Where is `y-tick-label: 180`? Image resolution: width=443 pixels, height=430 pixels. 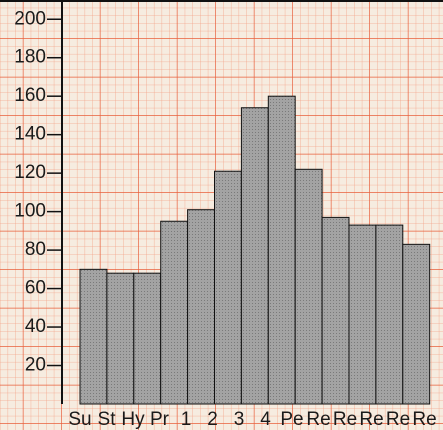
y-tick-label: 180 is located at coordinates (30, 57).